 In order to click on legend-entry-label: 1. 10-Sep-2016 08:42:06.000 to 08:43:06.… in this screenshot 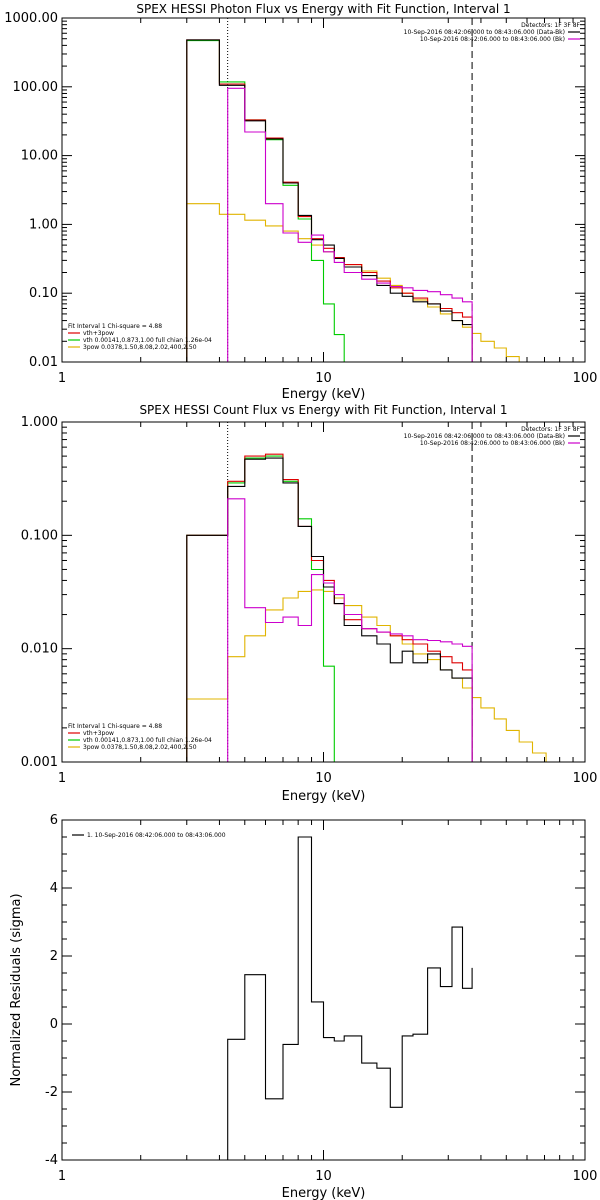, I will do `click(156, 835)`.